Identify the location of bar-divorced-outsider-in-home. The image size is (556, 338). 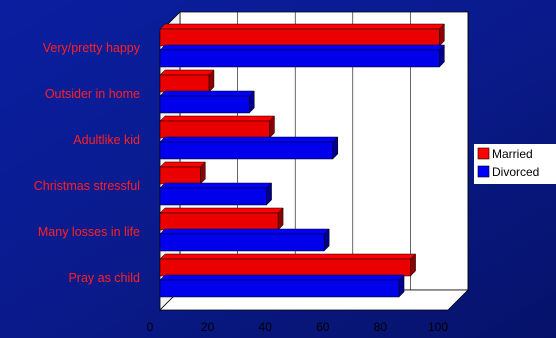
(207, 102).